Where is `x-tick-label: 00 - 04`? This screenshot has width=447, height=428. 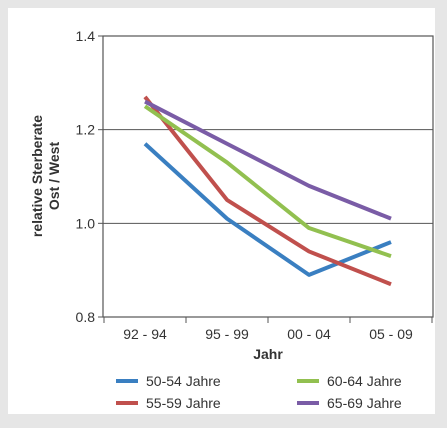
x-tick-label: 00 - 04 is located at coordinates (309, 334).